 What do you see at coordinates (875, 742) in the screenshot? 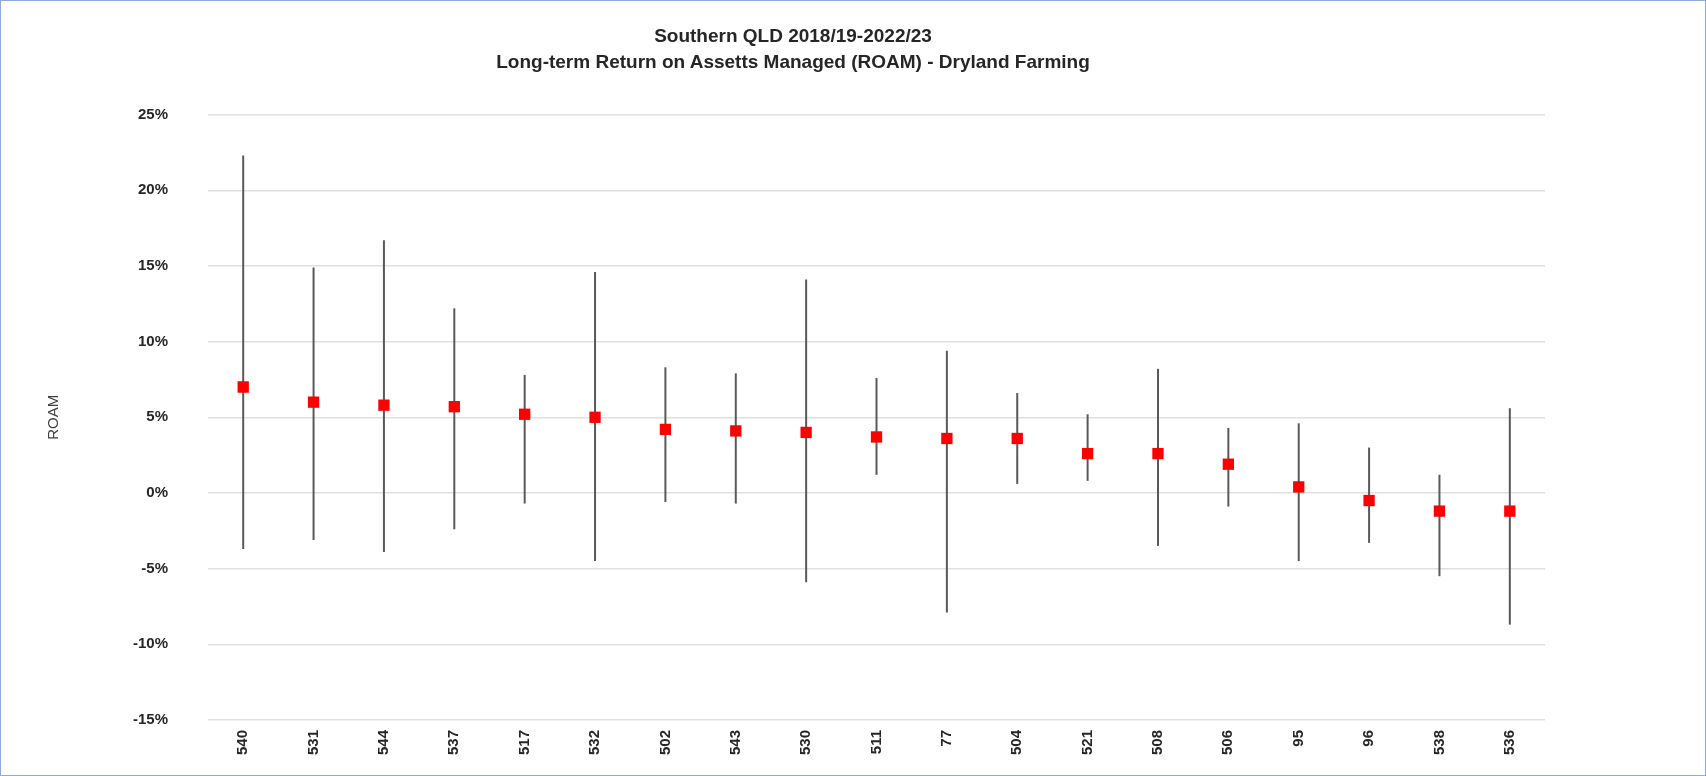
I see `x-tick-label: 511` at bounding box center [875, 742].